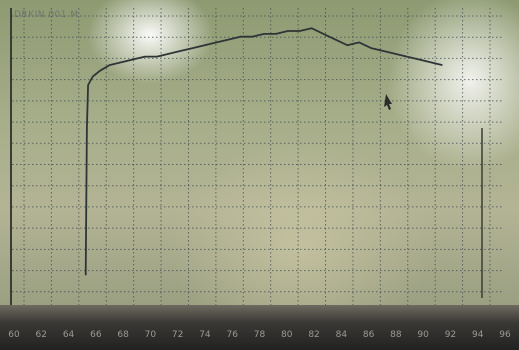 The width and height of the screenshot is (519, 350). What do you see at coordinates (150, 335) in the screenshot?
I see `x-tick-label: 70` at bounding box center [150, 335].